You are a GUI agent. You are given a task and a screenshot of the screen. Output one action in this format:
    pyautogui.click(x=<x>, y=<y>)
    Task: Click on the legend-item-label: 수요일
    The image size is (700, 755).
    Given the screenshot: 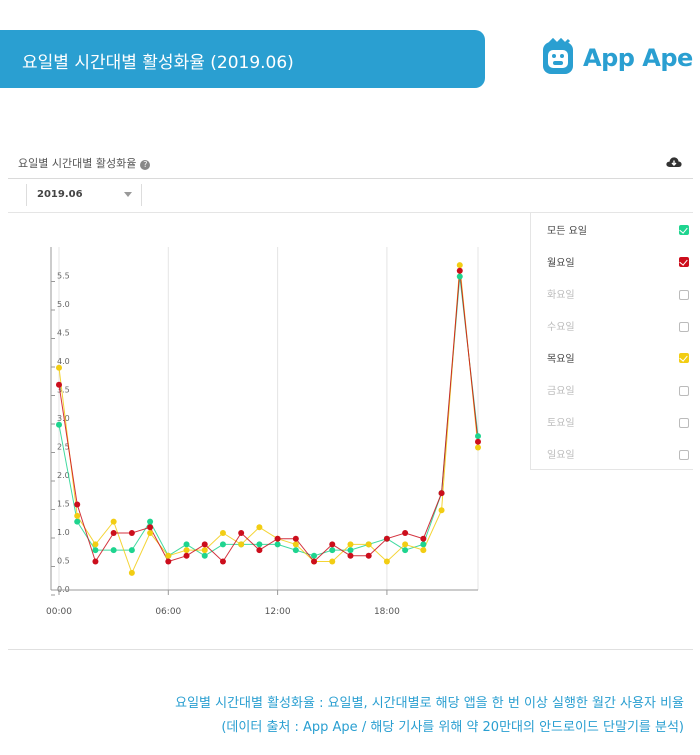 What is the action you would take?
    pyautogui.click(x=561, y=327)
    